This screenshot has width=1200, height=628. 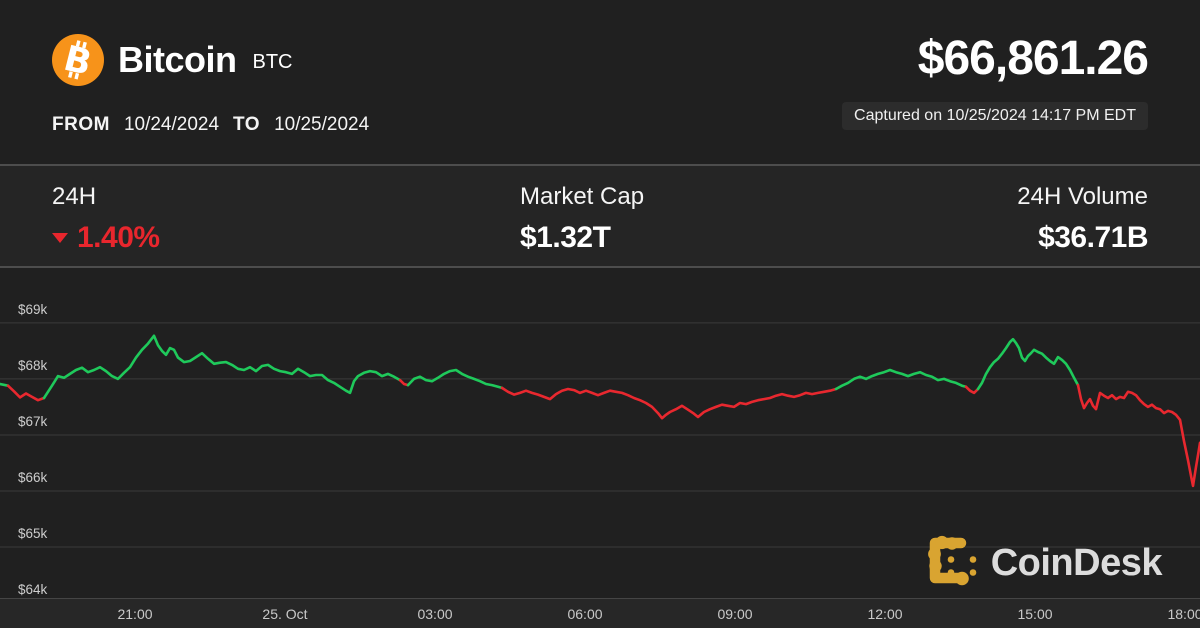 I want to click on x-tick-label: 21:00, so click(x=135, y=614).